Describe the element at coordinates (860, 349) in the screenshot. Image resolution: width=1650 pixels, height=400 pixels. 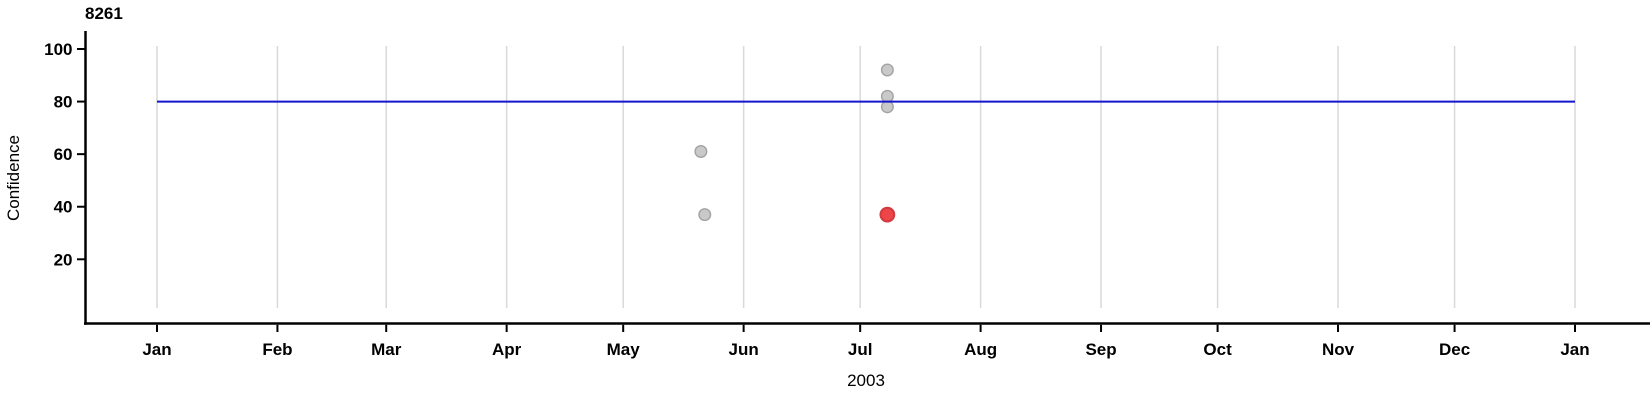
I see `x-tick-label: Jul` at that location.